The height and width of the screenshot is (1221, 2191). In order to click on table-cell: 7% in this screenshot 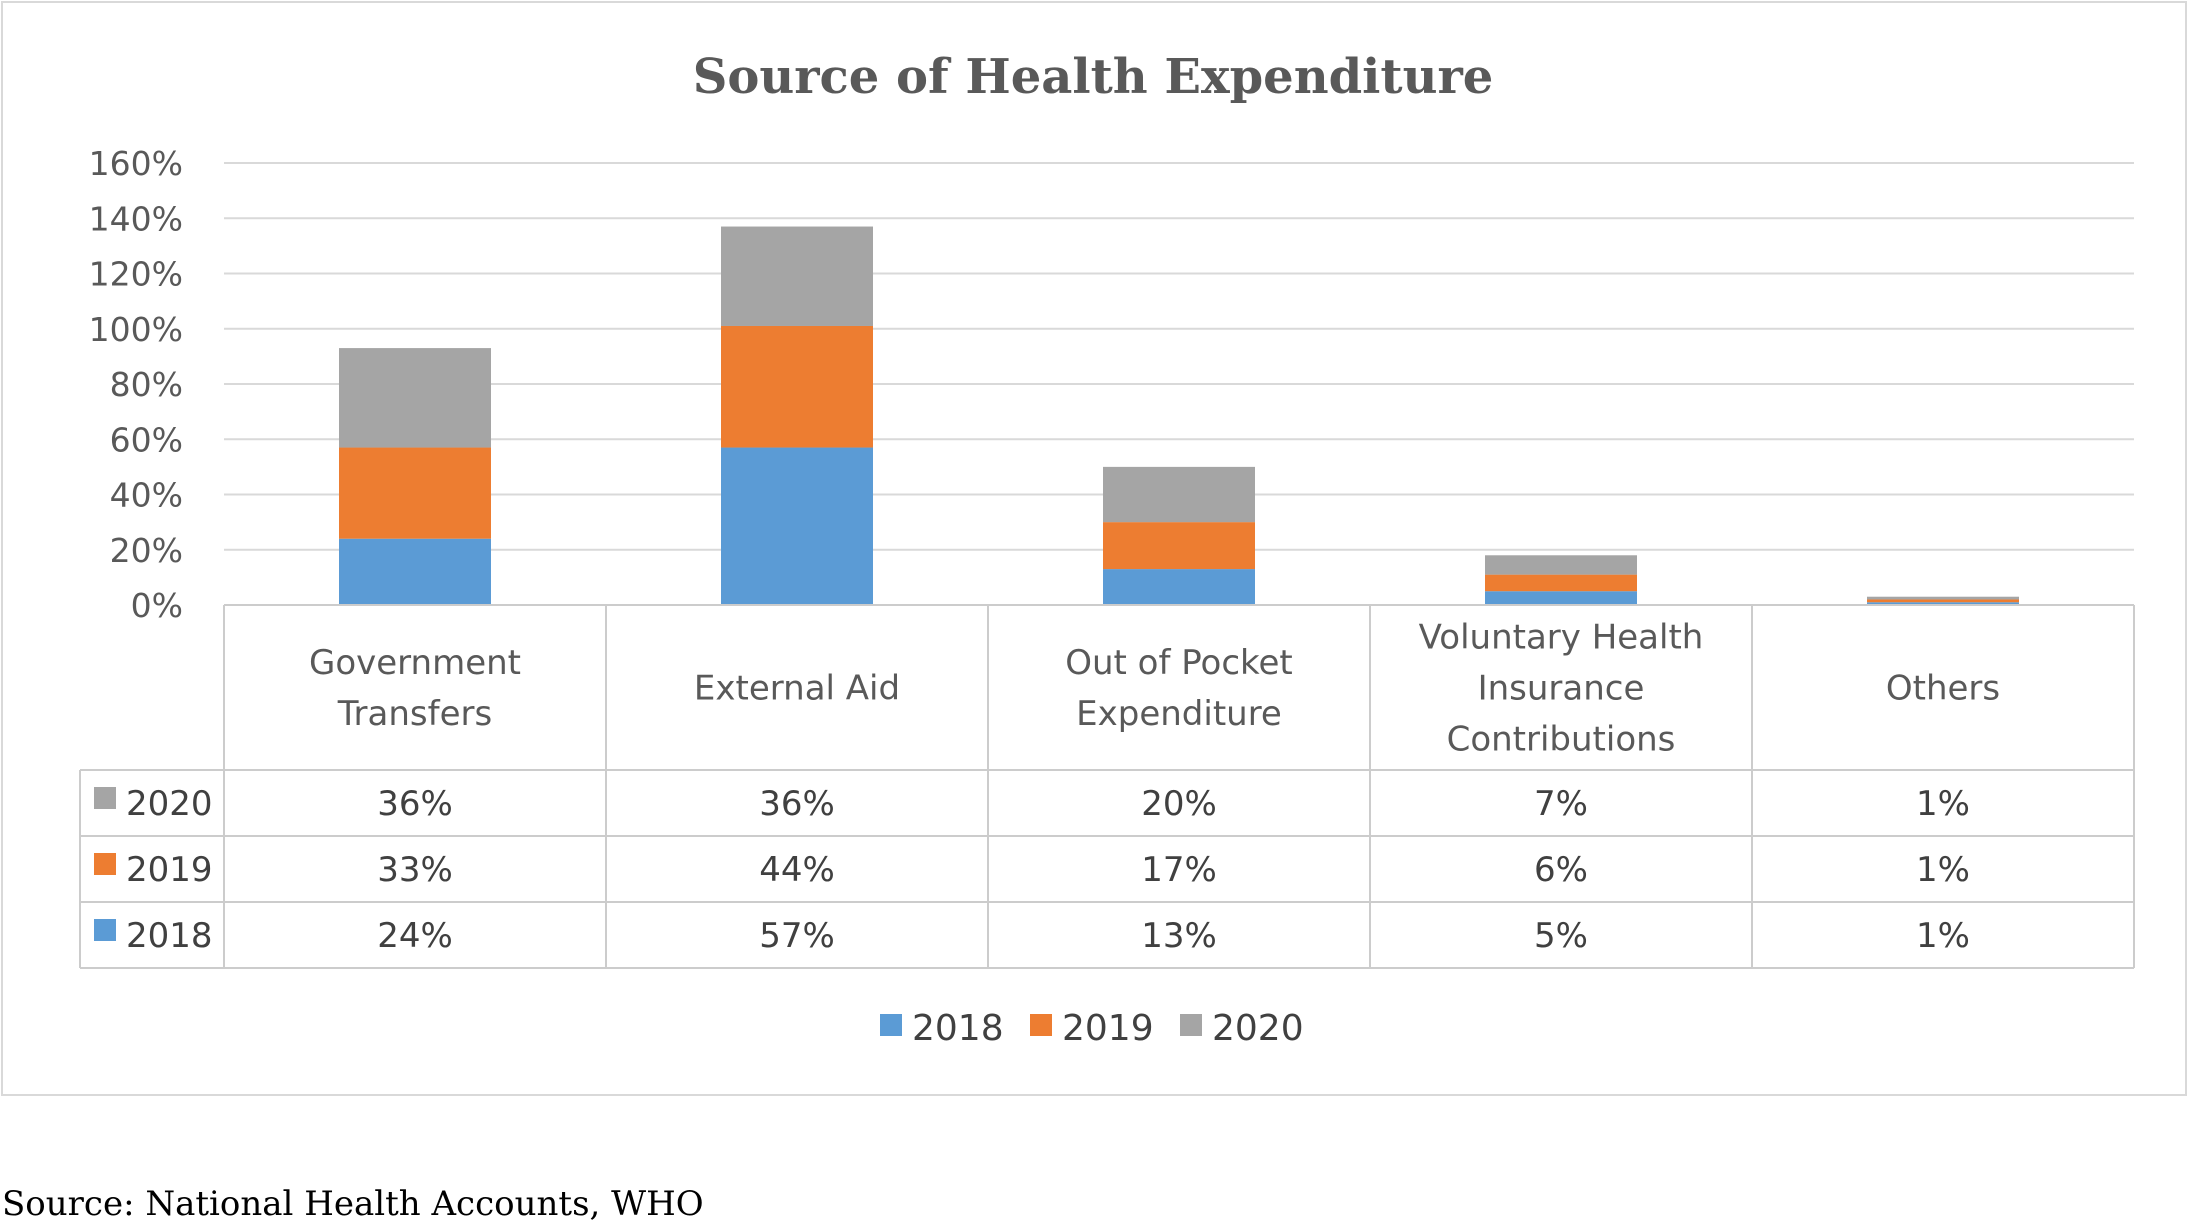, I will do `click(1561, 804)`.